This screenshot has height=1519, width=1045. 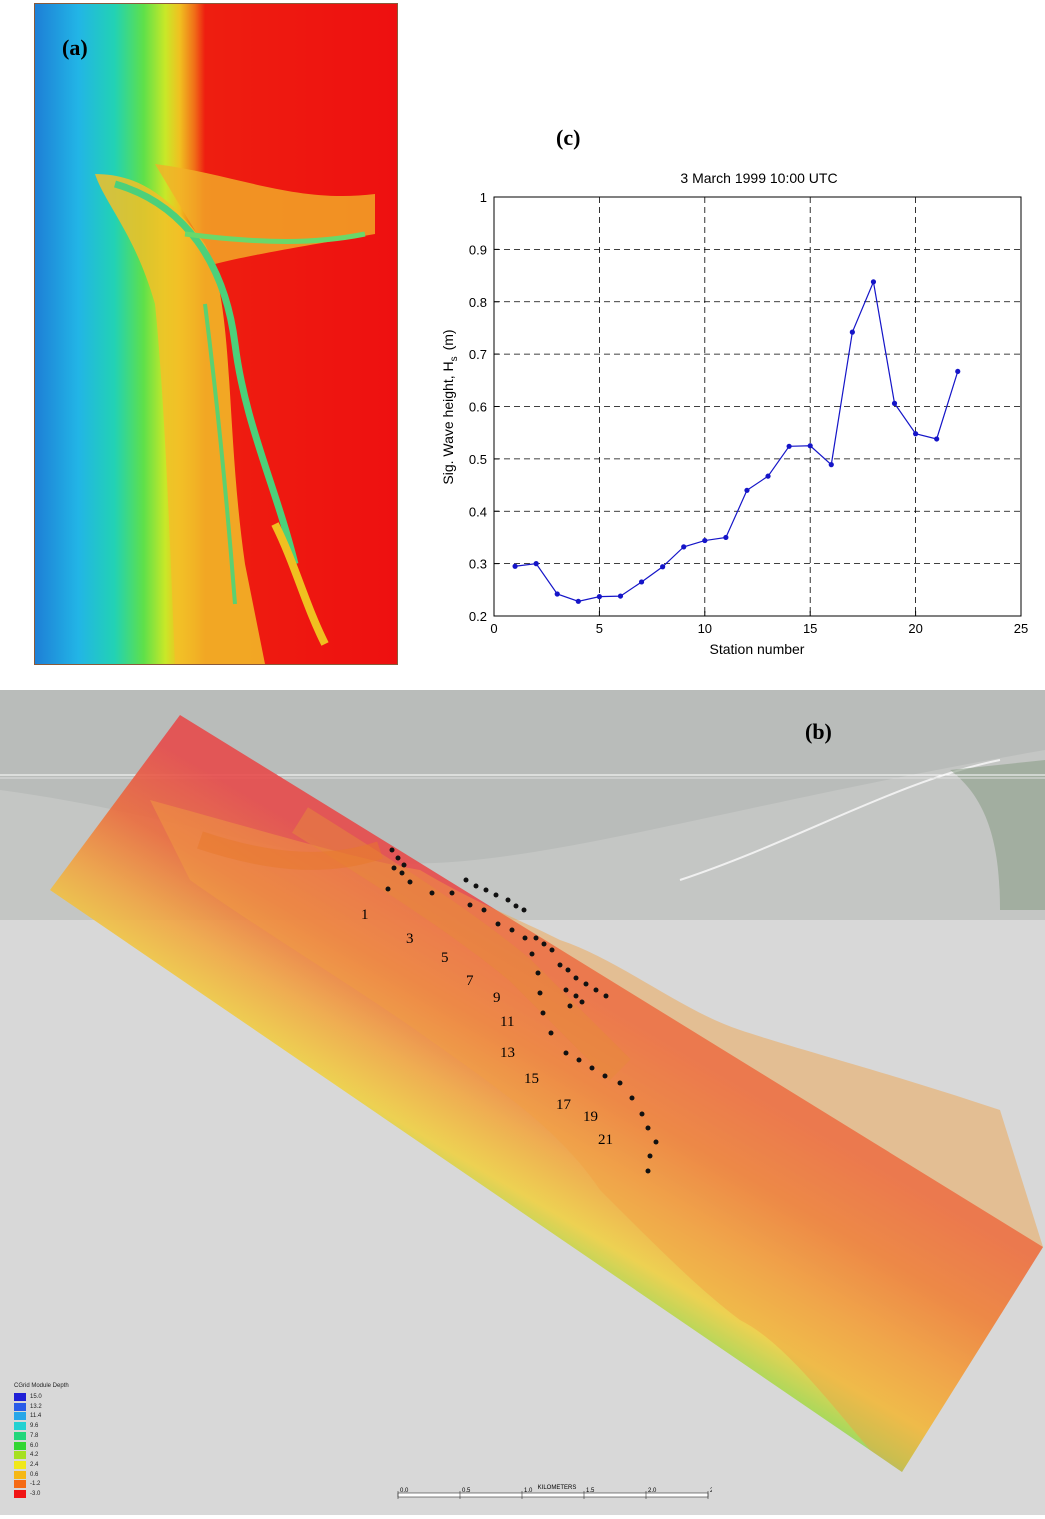 I want to click on scale-bar: KILOMETERS 0.0 0.5 1.0 1.5 2.0 2.5, so click(x=555, y=1497).